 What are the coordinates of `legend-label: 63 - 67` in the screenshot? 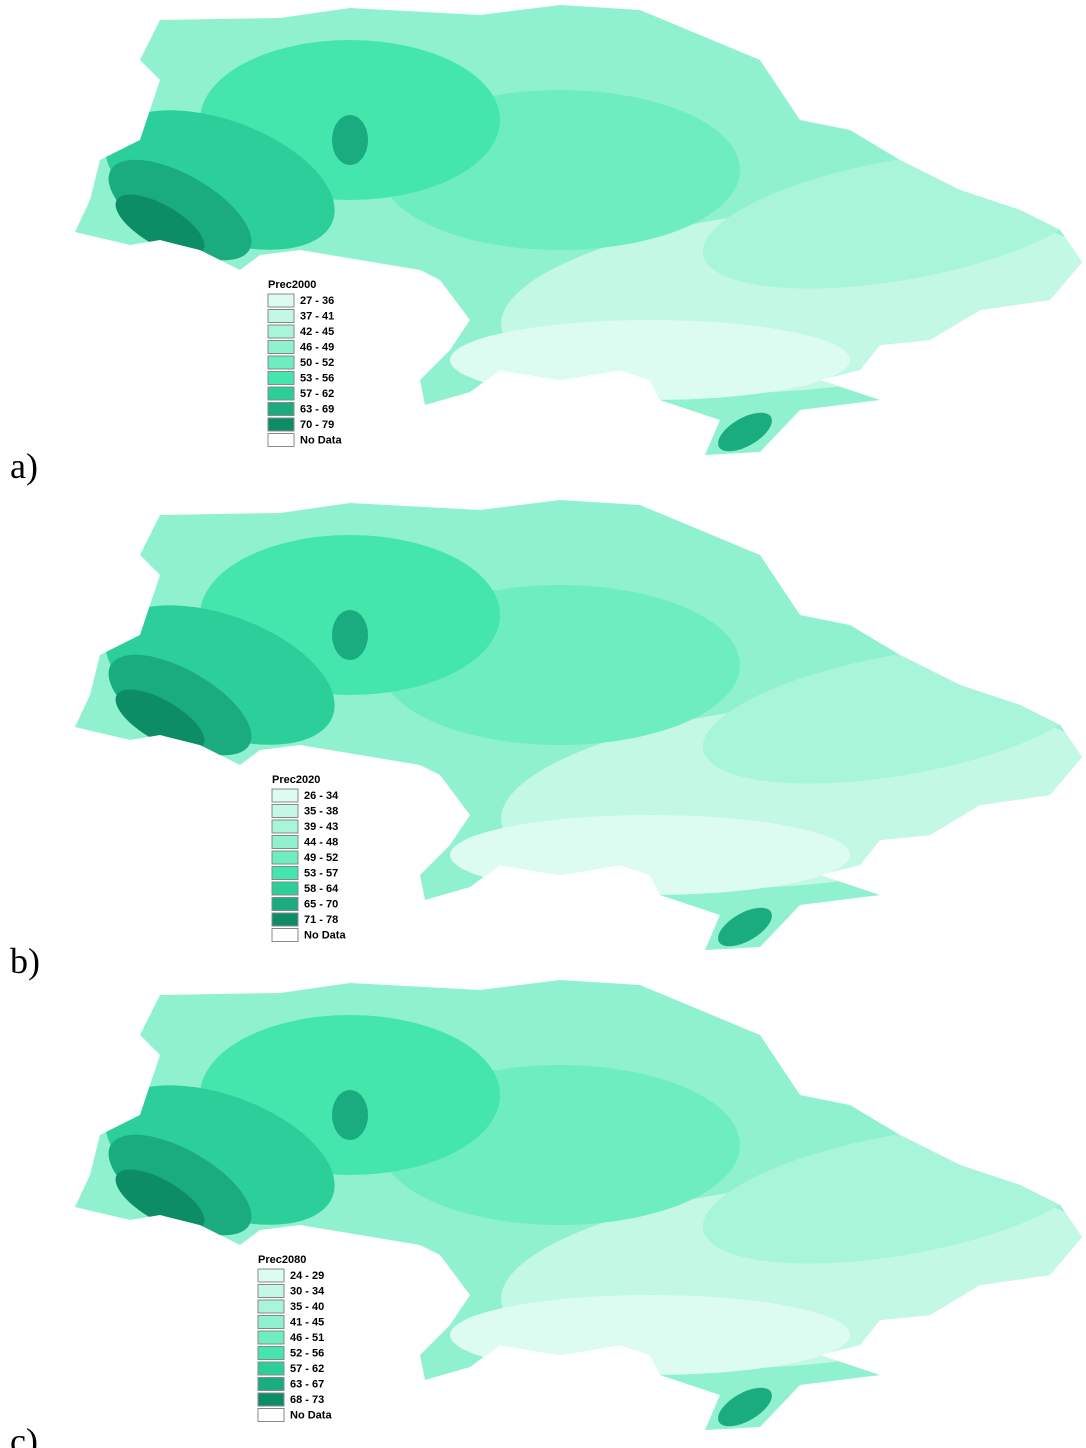 It's located at (307, 1384).